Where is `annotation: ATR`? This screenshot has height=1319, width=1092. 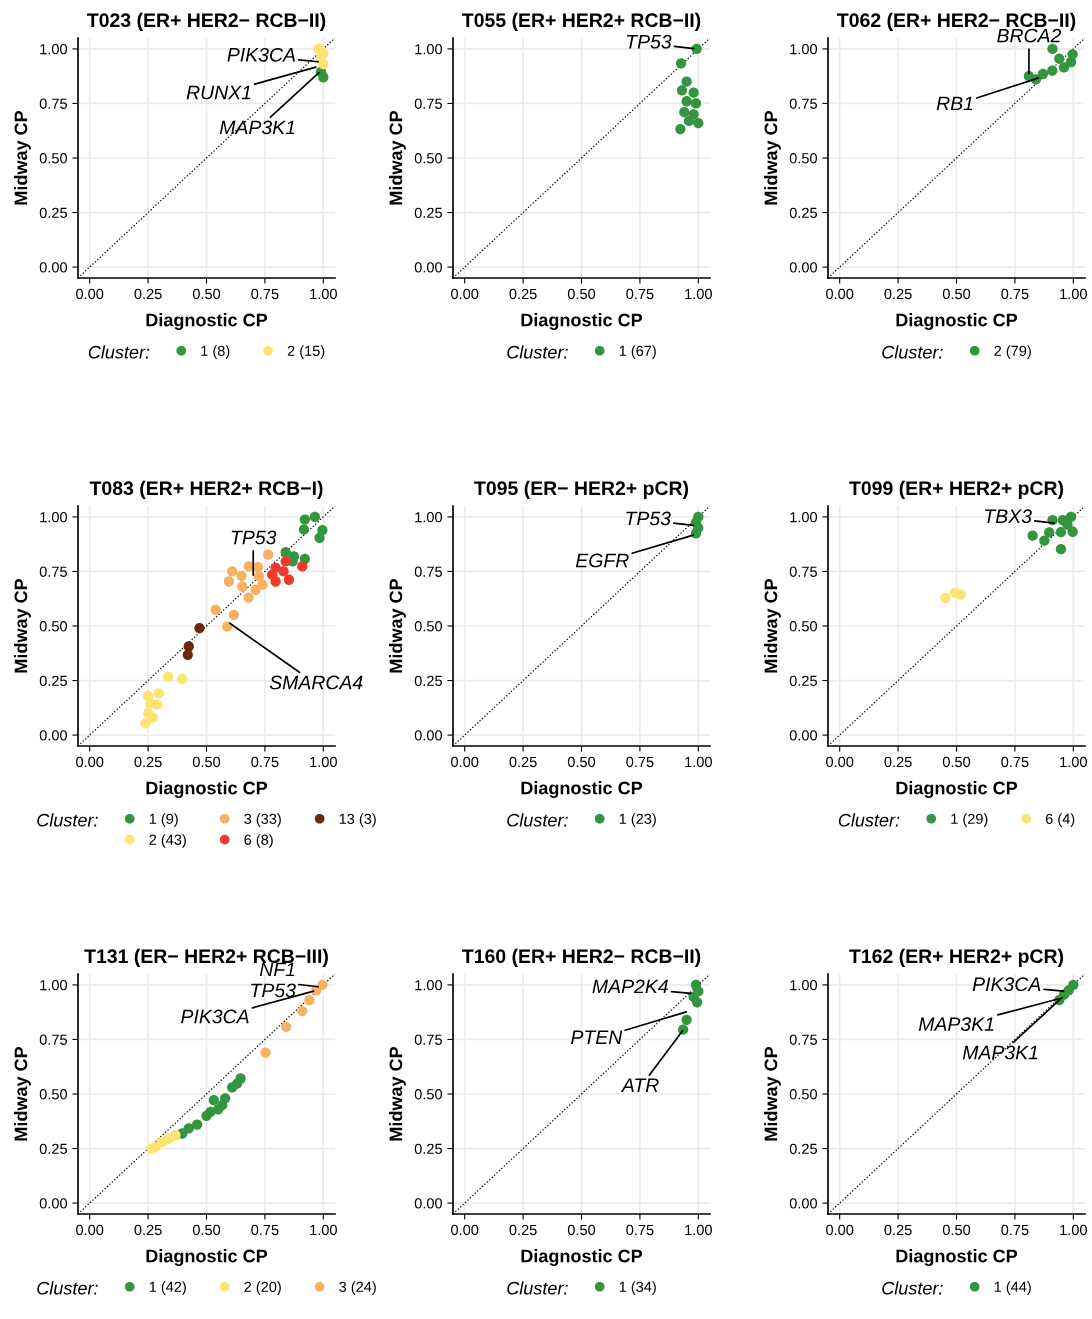 annotation: ATR is located at coordinates (639, 1085).